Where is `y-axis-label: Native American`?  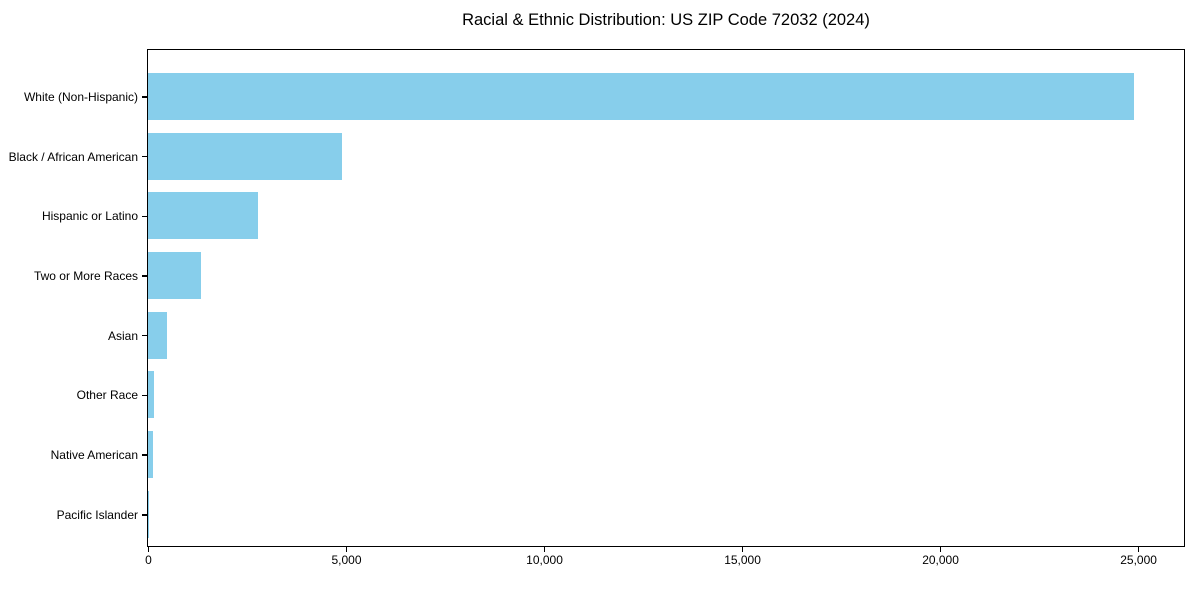 y-axis-label: Native American is located at coordinates (94, 455).